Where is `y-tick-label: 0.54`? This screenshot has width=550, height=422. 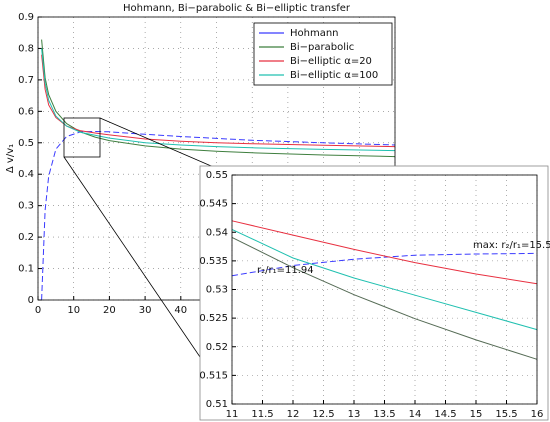 y-tick-label: 0.54 is located at coordinates (217, 232).